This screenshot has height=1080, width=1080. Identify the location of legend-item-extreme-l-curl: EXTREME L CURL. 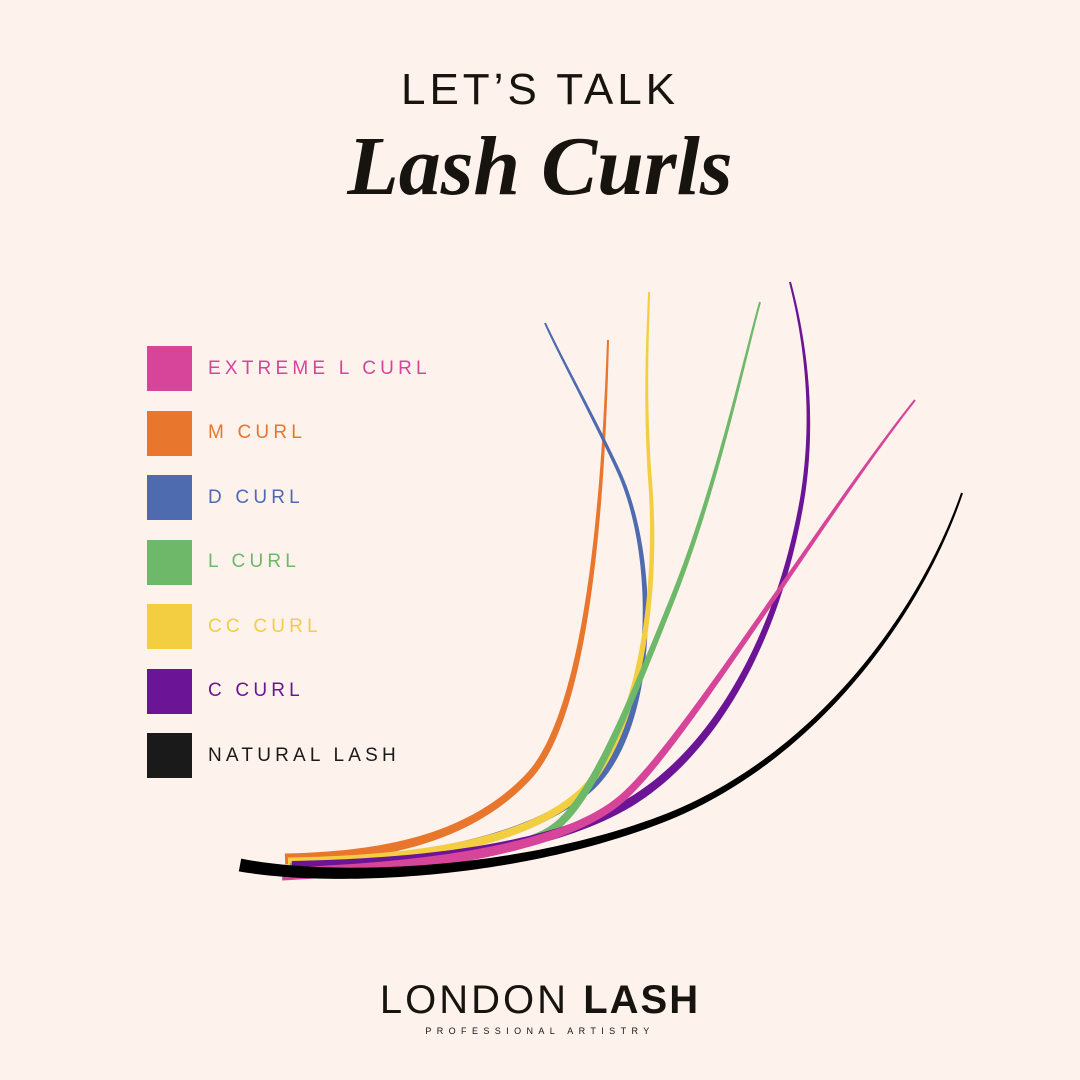
(357, 368).